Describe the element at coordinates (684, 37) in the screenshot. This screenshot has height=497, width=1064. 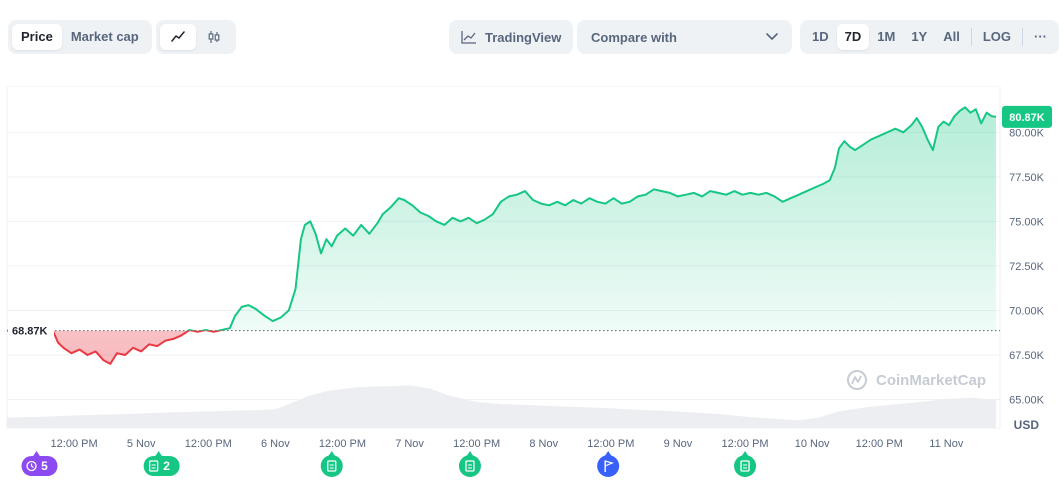
I see `compare-select: Compare with` at that location.